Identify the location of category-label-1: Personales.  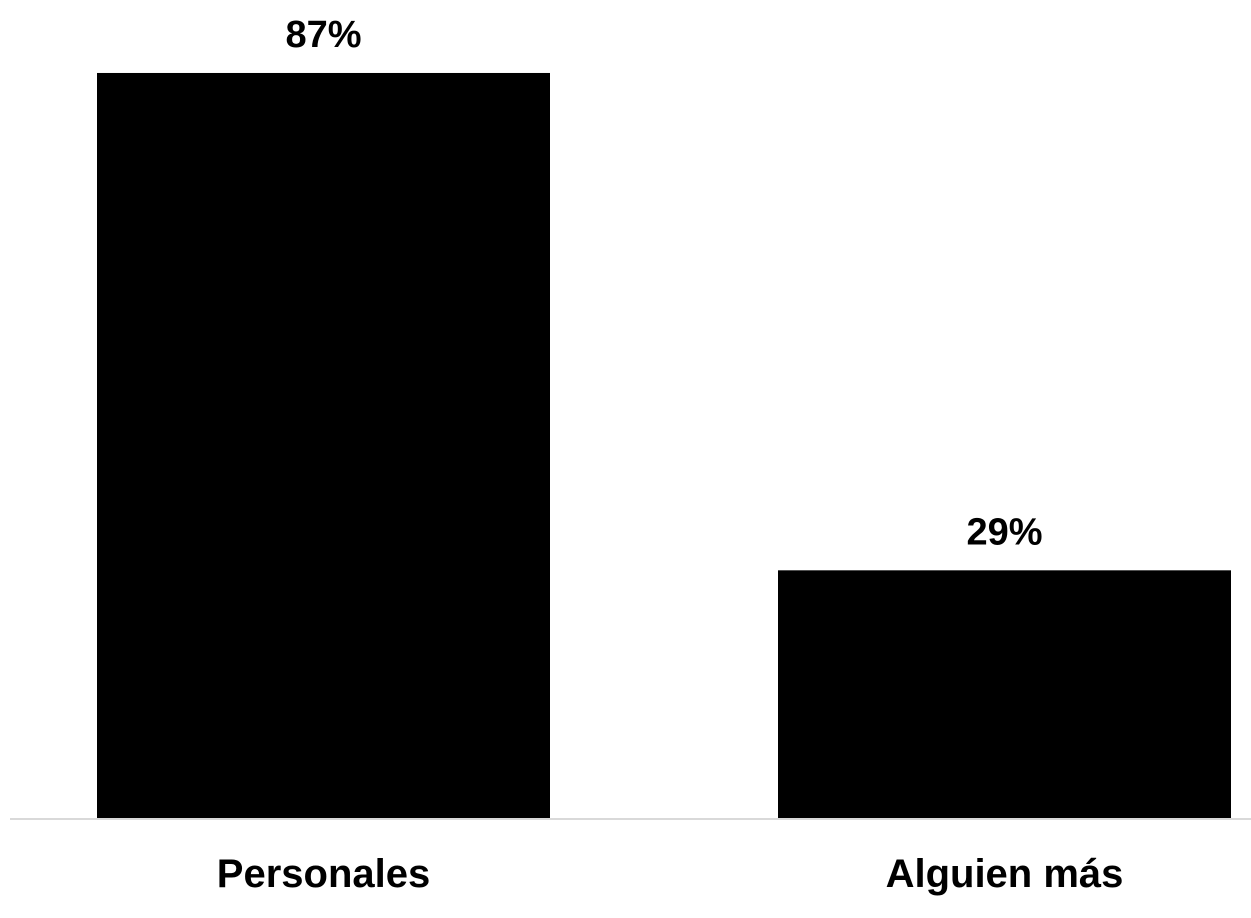
(323, 874).